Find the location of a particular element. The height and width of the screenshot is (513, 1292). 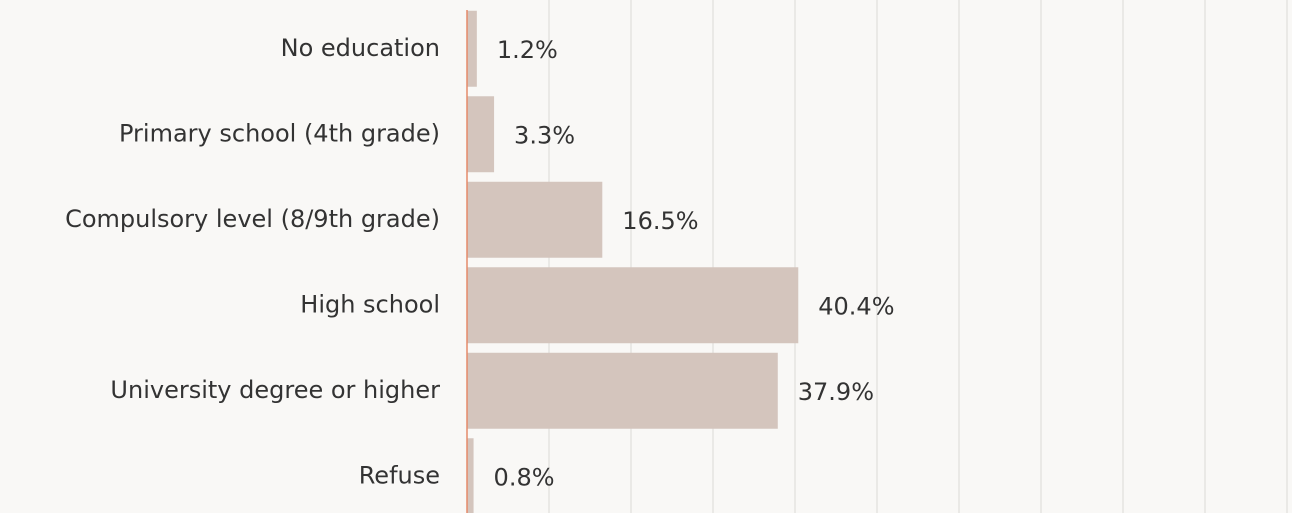

category-label: University degree or higher is located at coordinates (275, 390).